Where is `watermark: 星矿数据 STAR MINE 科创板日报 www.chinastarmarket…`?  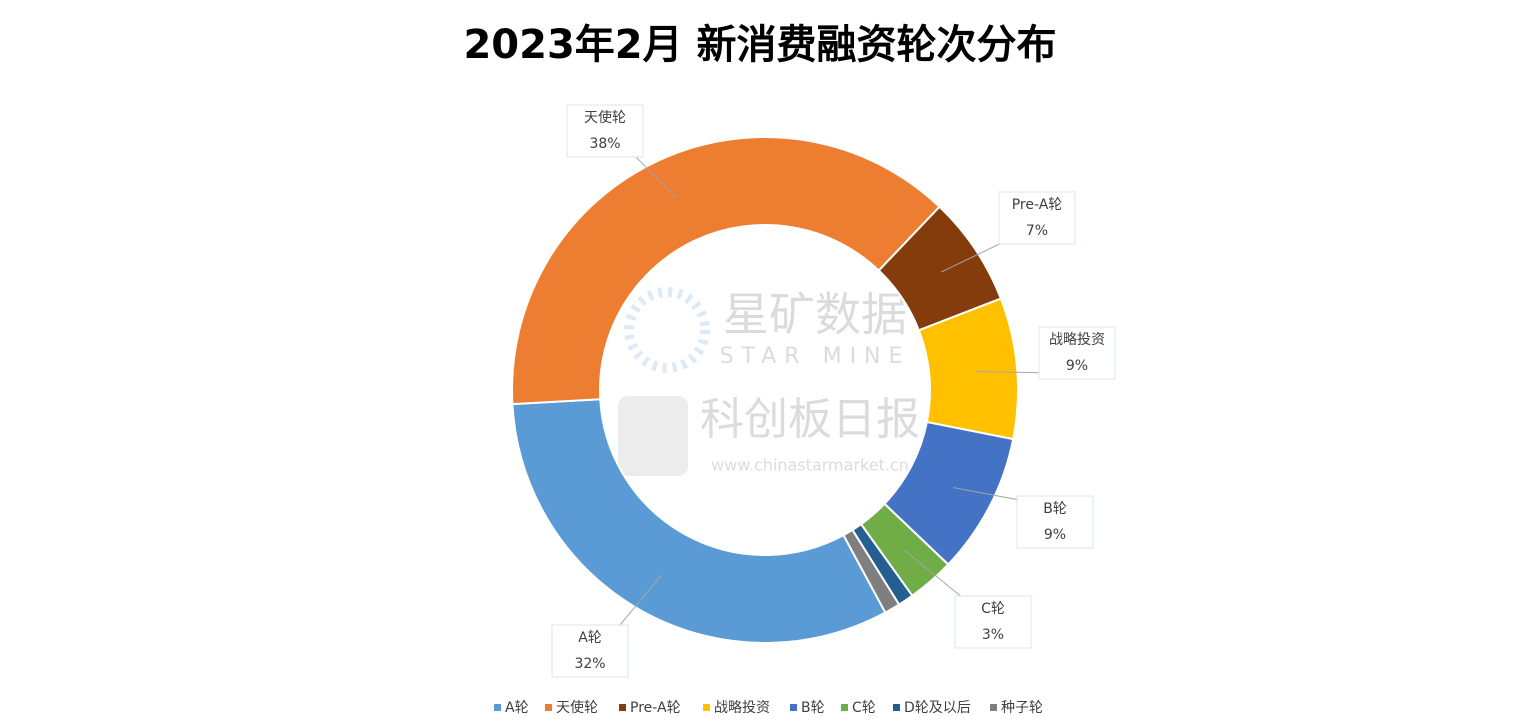
watermark: 星矿数据 STAR MINE 科创板日报 www.chinastarmarket… is located at coordinates (769, 381).